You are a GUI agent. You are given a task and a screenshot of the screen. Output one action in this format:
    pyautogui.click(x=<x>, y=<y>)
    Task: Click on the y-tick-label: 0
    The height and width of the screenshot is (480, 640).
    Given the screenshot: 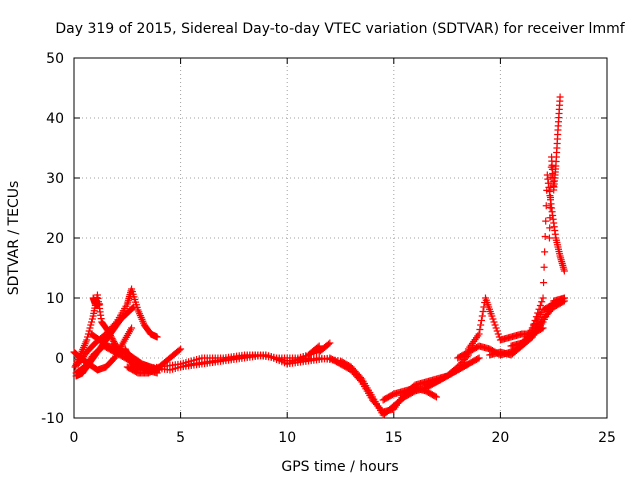 What is the action you would take?
    pyautogui.click(x=59, y=359)
    